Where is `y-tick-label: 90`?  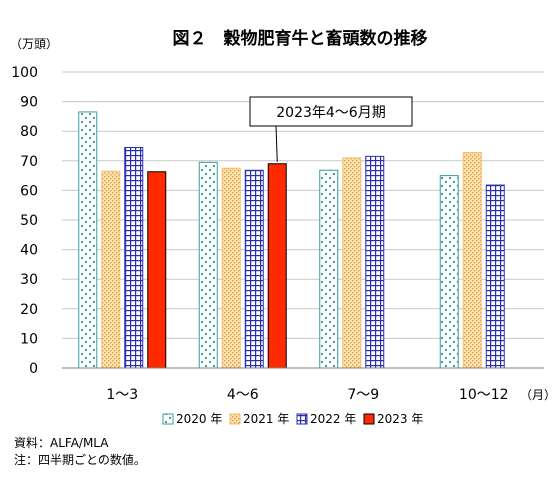 y-tick-label: 90 is located at coordinates (29, 103).